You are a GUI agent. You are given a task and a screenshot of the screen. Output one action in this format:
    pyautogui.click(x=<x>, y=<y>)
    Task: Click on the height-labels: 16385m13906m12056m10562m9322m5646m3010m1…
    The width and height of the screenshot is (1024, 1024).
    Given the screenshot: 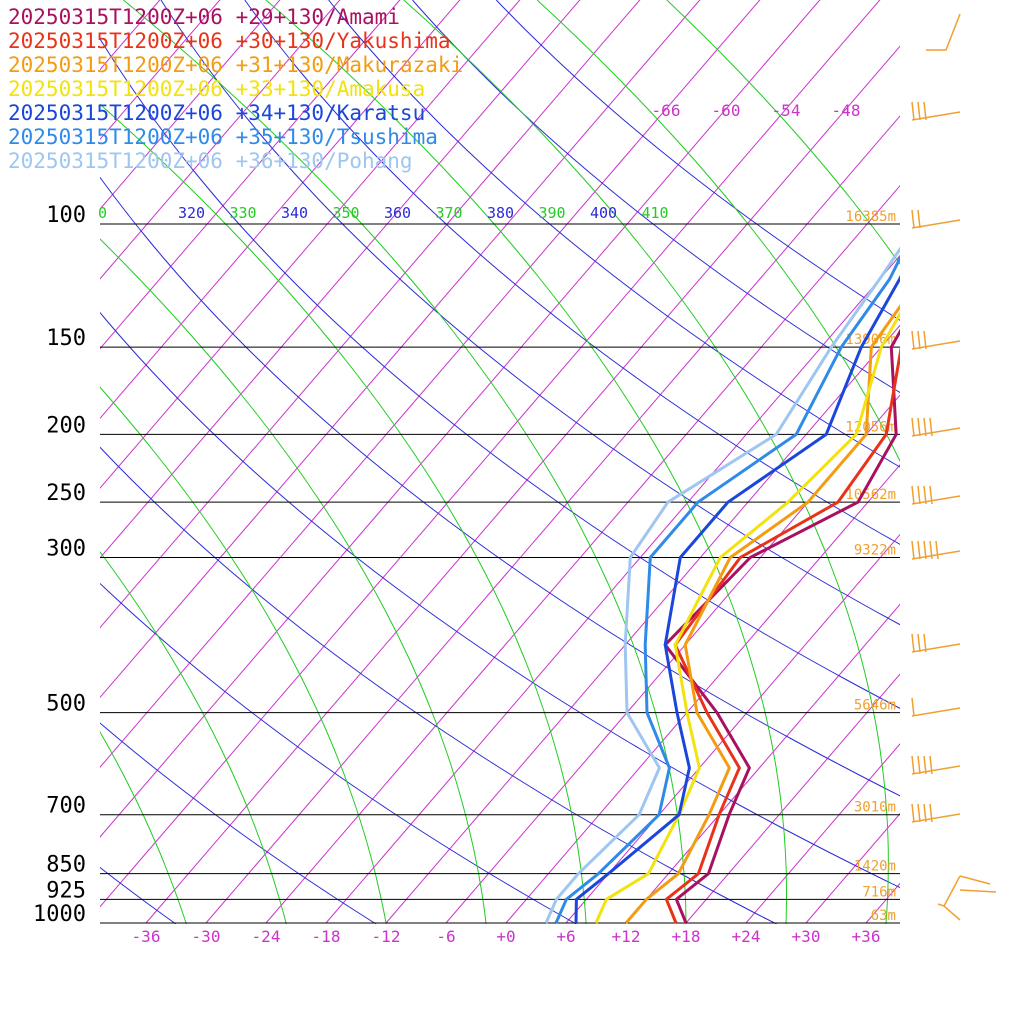 What is the action you would take?
    pyautogui.click(x=870, y=566)
    